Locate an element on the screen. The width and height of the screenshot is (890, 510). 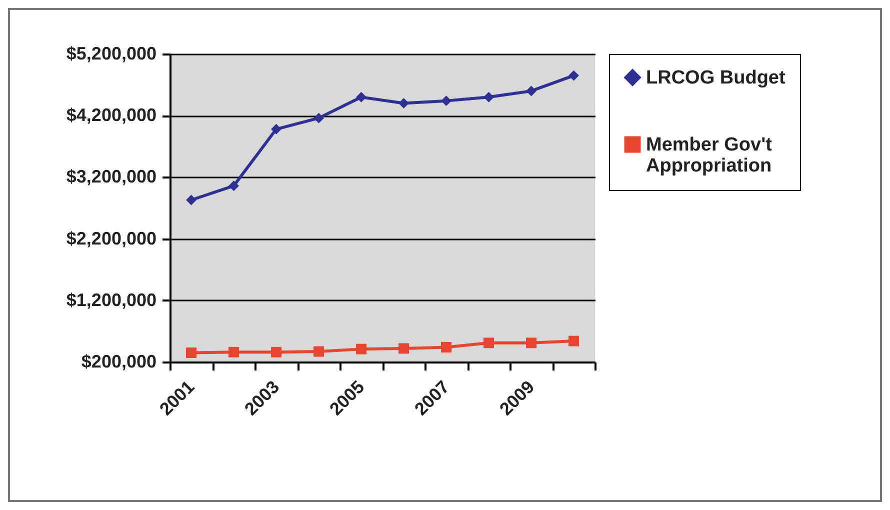
y-tick-label: $4,200,000 is located at coordinates (111, 115).